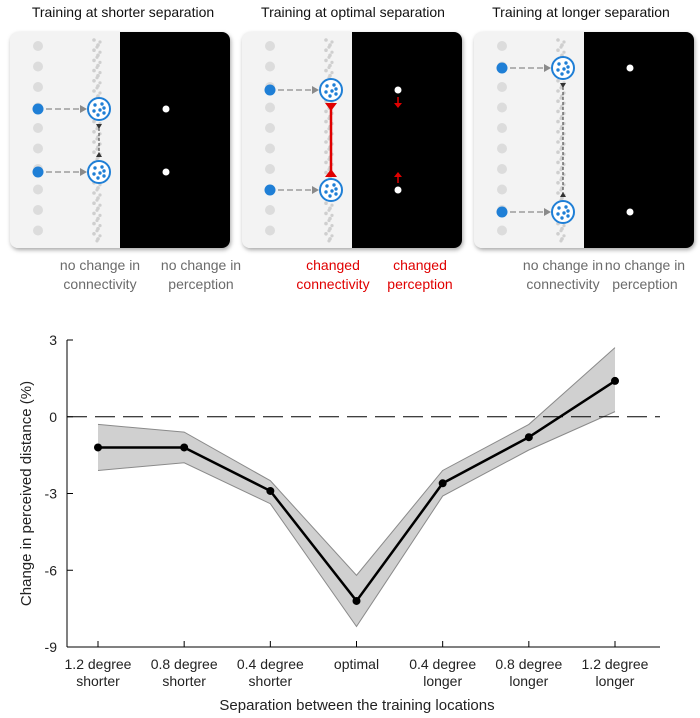 This screenshot has height=718, width=700. What do you see at coordinates (51, 570) in the screenshot?
I see `y-tick-label: -6` at bounding box center [51, 570].